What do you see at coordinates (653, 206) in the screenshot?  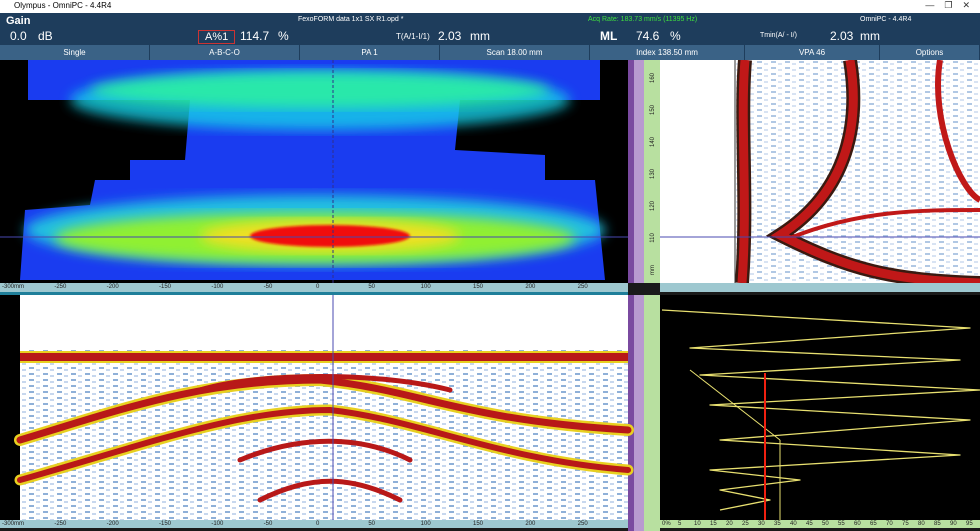 I see `ruler-label: 120` at bounding box center [653, 206].